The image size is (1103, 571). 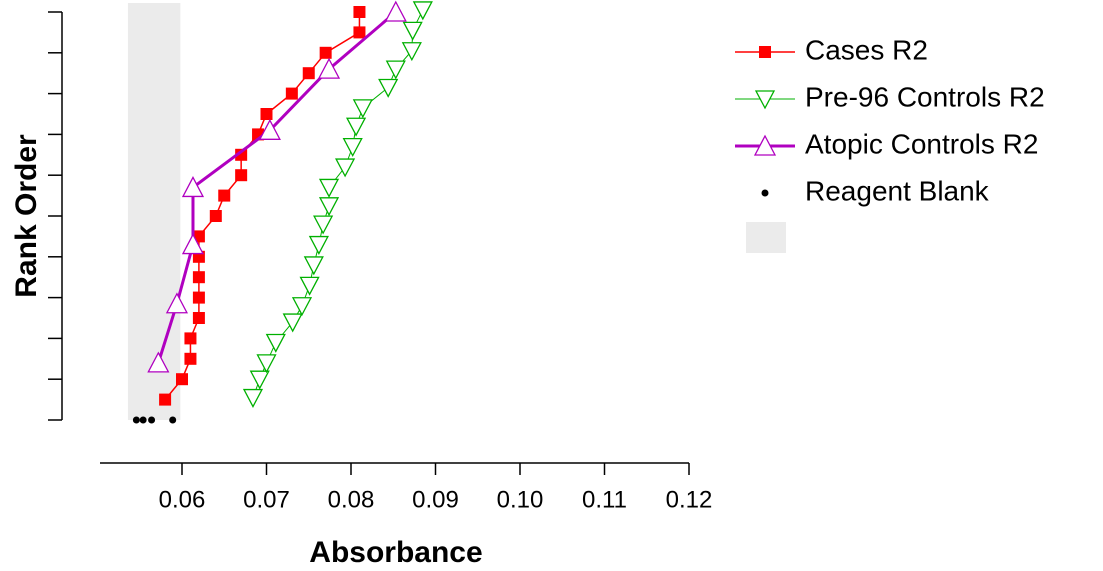 I want to click on x-axis-label: Absorbance, so click(x=395, y=552).